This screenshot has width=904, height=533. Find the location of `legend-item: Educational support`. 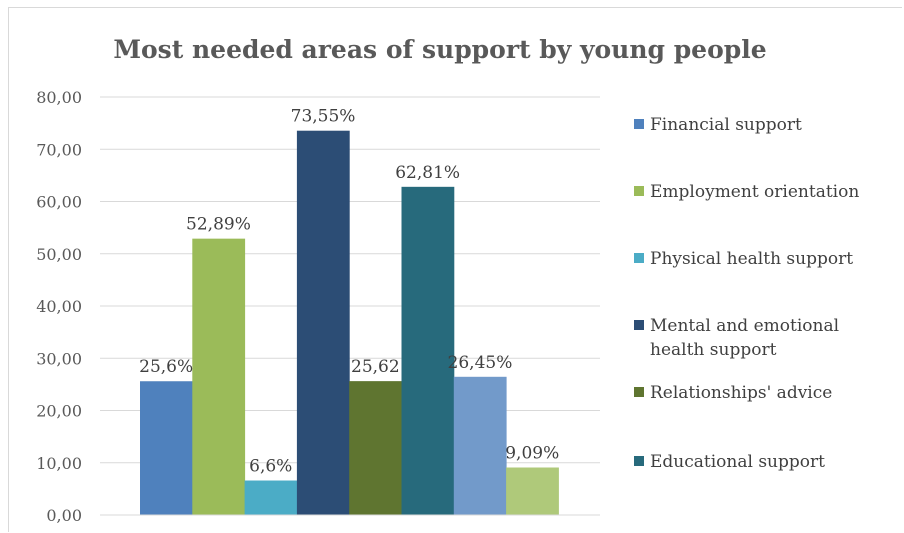

legend-item: Educational support is located at coordinates (766, 462).